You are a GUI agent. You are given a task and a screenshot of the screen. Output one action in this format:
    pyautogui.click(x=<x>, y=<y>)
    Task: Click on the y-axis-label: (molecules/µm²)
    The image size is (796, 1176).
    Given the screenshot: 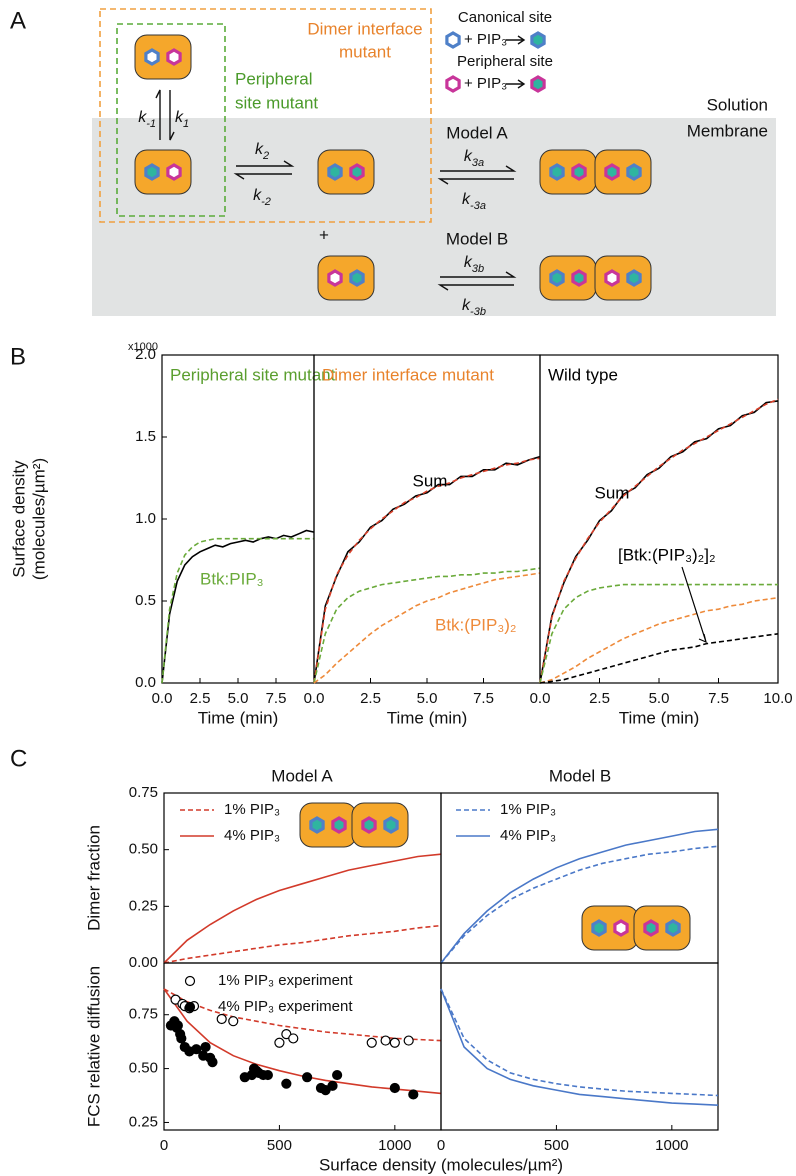 What is the action you would take?
    pyautogui.click(x=38, y=519)
    